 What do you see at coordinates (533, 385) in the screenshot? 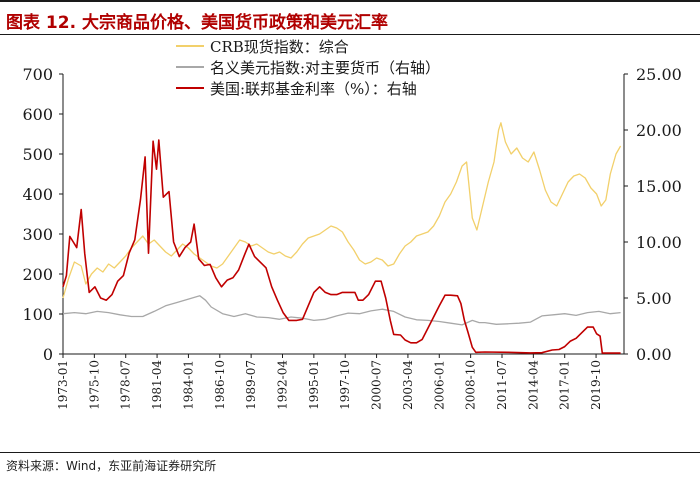
I see `x-tick-label: 2014-04` at bounding box center [533, 385].